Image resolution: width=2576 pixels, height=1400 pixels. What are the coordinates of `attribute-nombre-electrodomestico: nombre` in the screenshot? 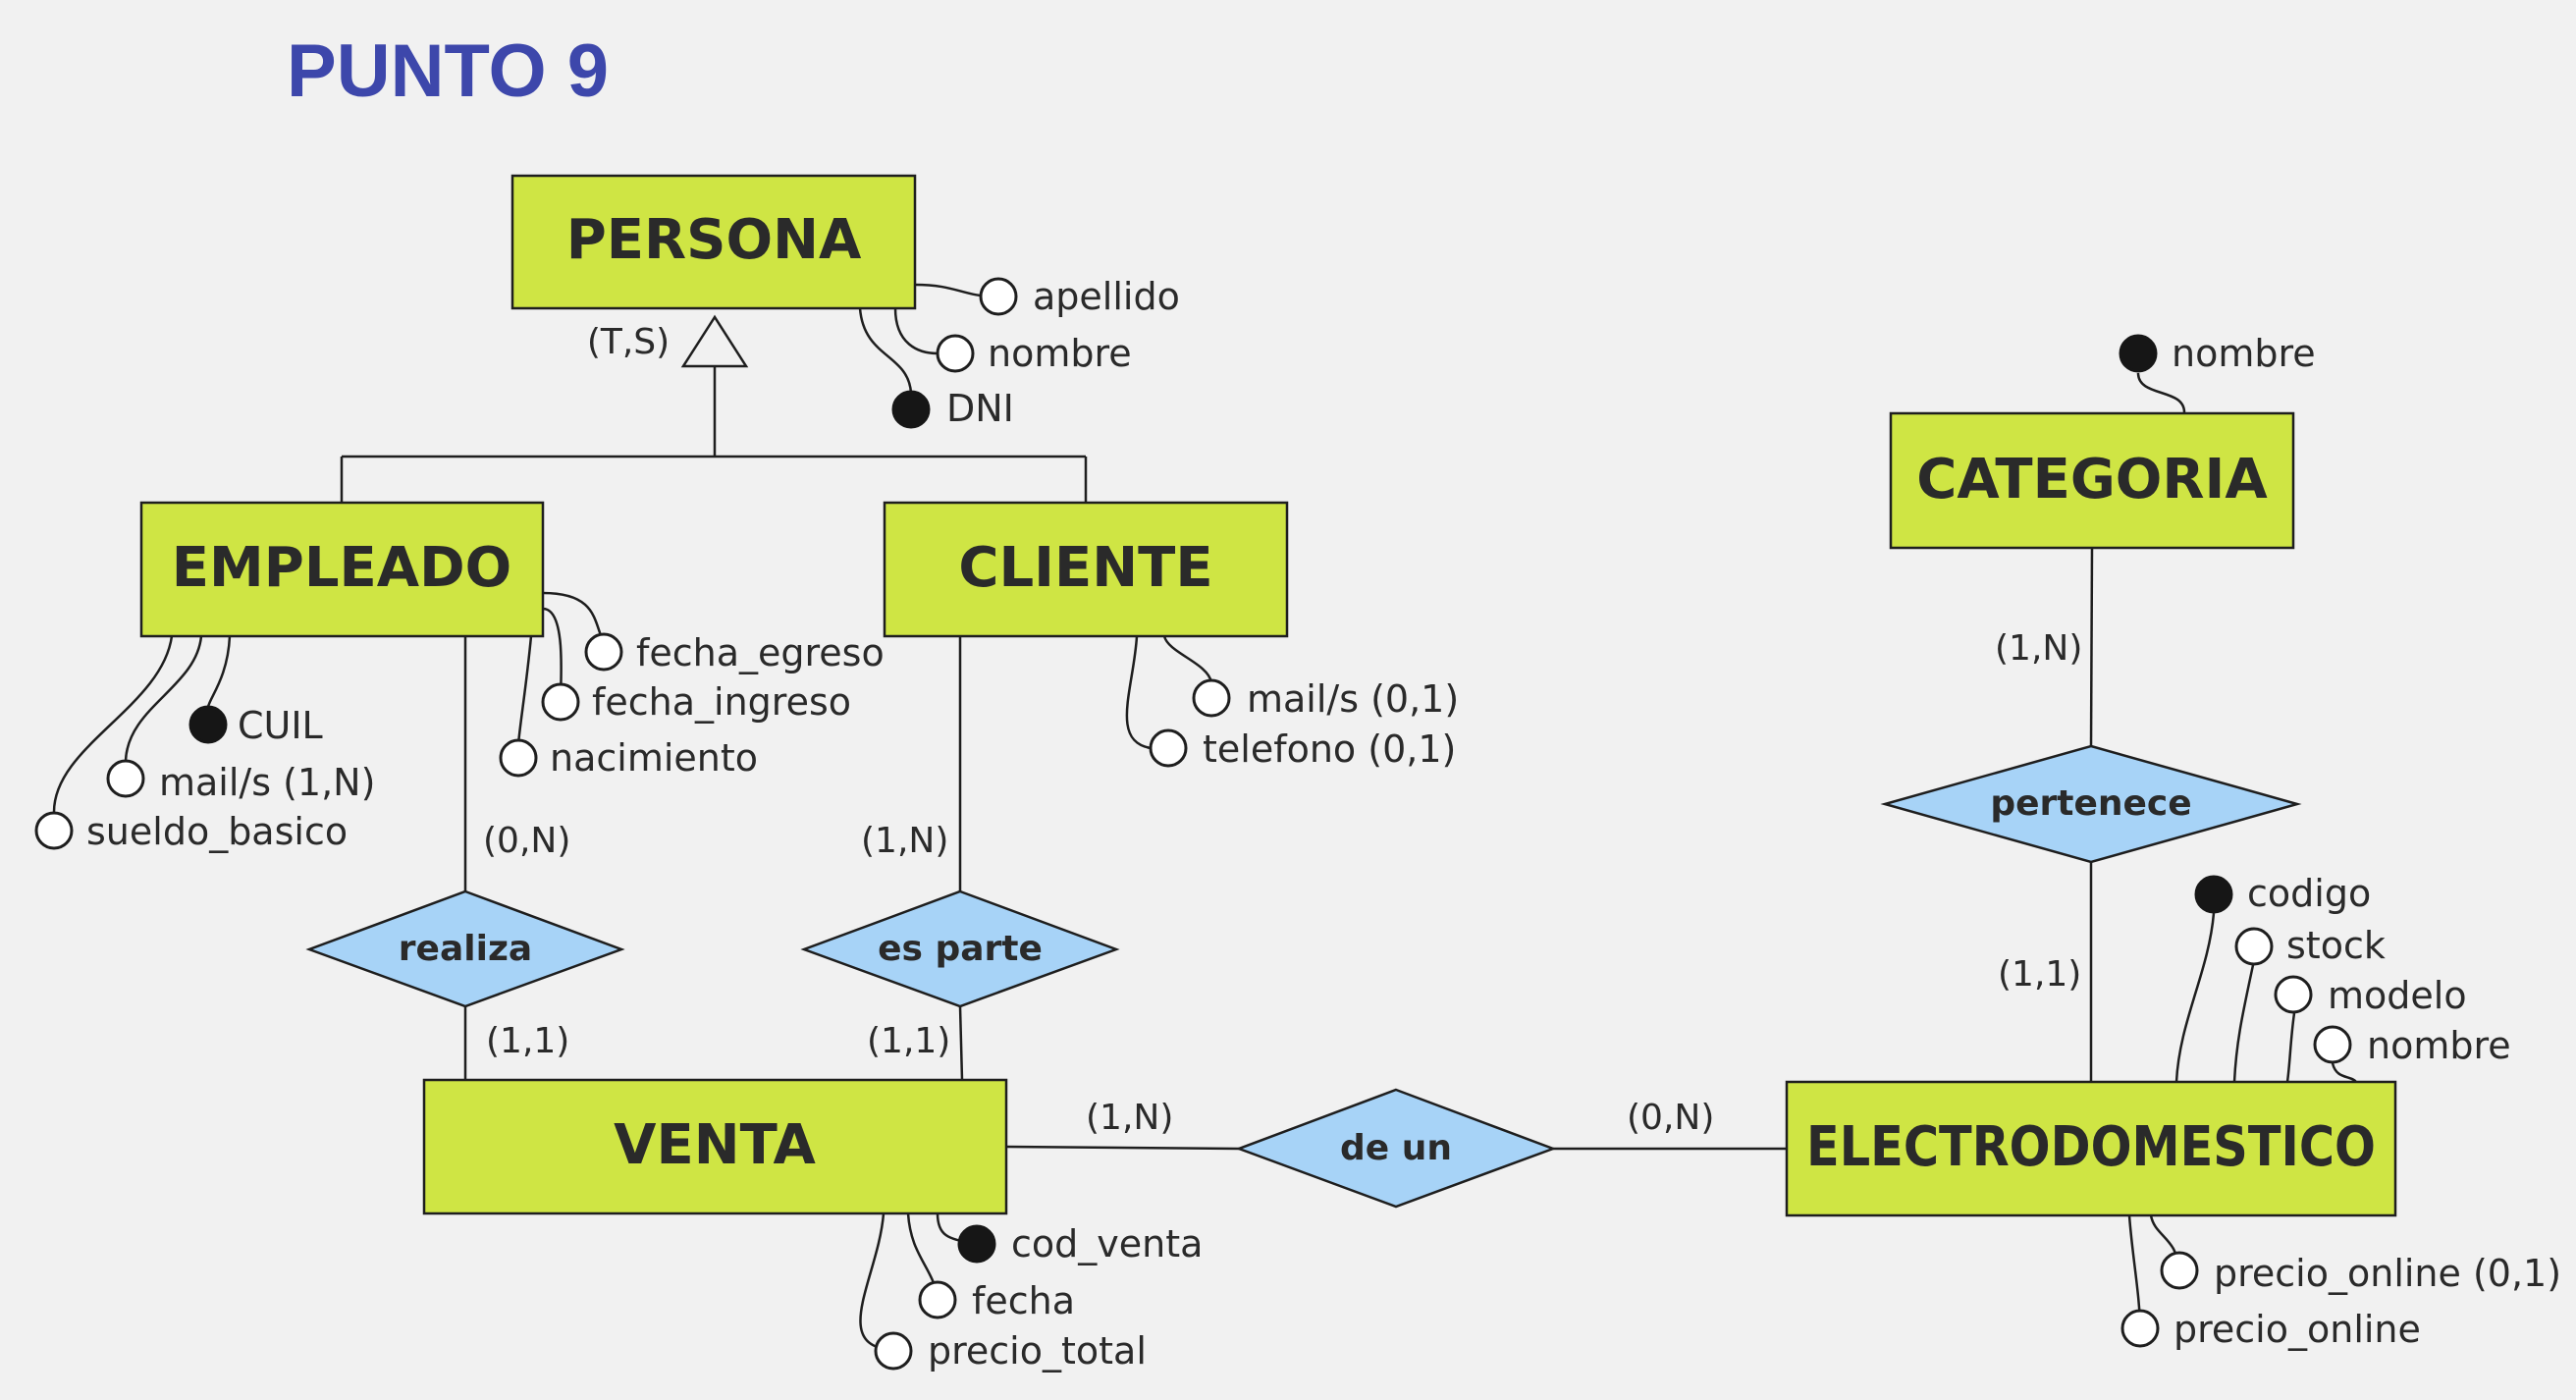 It's located at (2412, 1045).